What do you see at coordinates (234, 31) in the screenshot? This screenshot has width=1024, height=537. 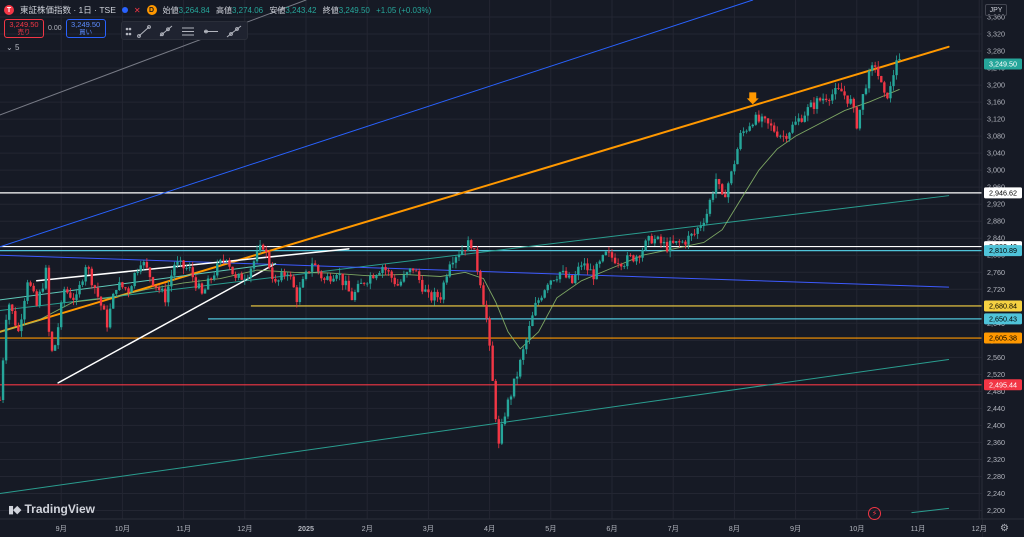 I see `extended-line-tool-icon` at bounding box center [234, 31].